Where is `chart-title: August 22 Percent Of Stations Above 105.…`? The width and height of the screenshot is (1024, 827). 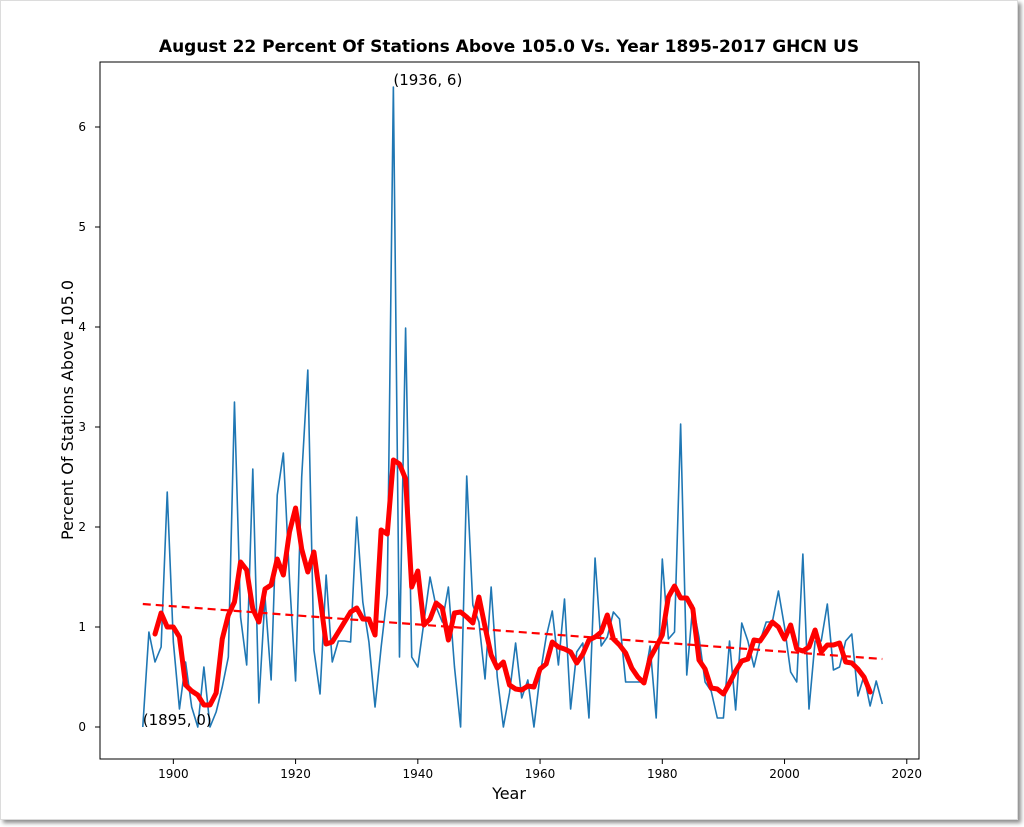
chart-title: August 22 Percent Of Stations Above 105.… is located at coordinates (509, 47).